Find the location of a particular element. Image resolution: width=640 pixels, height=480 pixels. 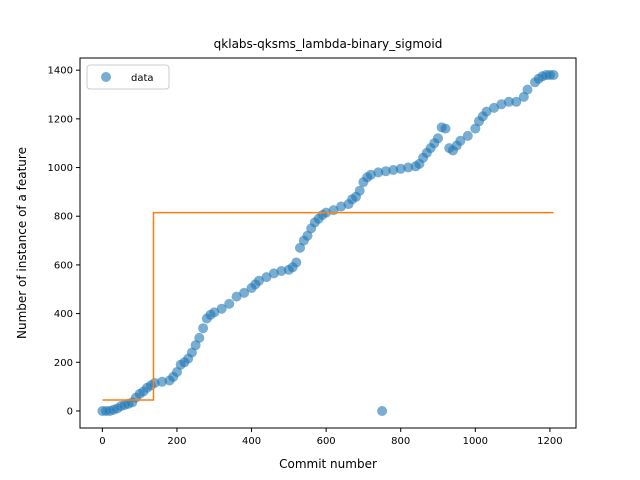

legend-box is located at coordinates (128, 77).